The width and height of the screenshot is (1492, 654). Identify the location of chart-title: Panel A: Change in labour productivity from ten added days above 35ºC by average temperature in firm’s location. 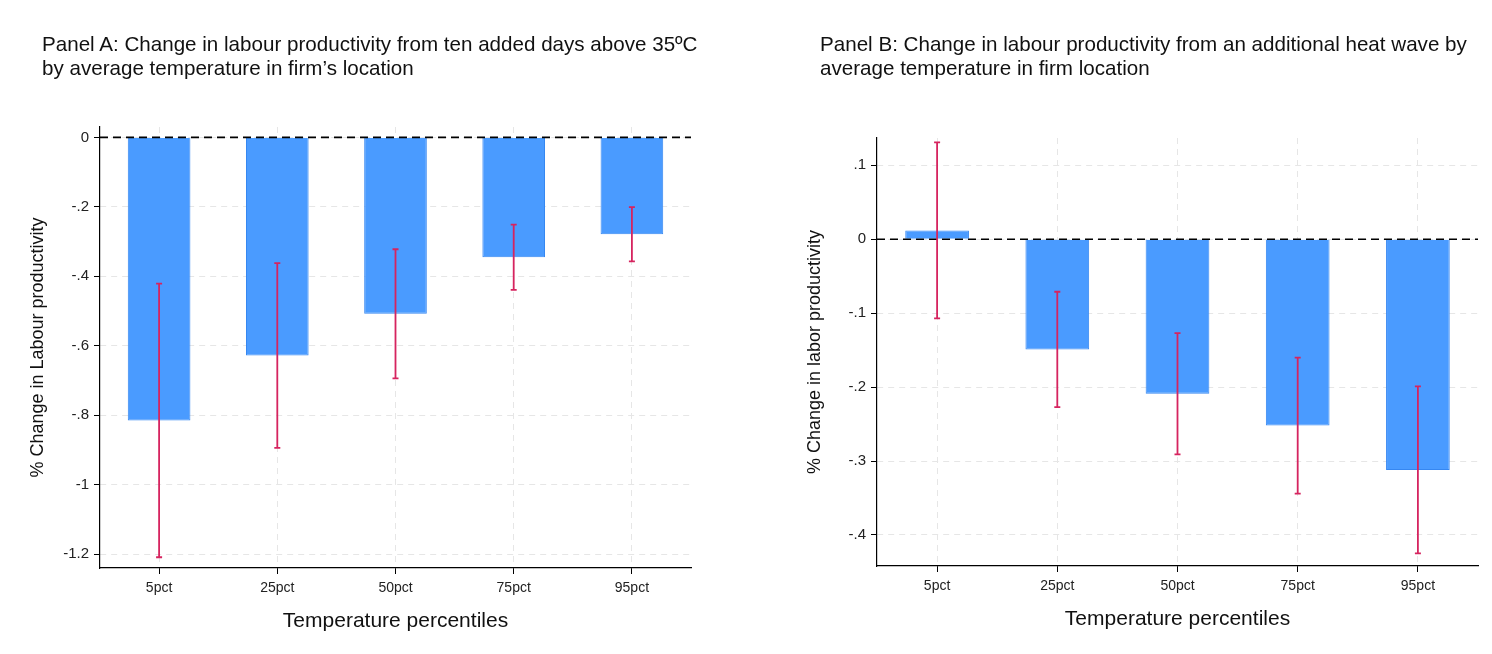
(370, 56).